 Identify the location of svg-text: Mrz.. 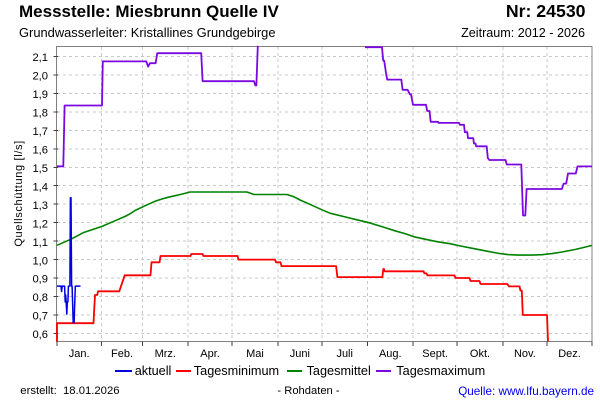
(165, 354).